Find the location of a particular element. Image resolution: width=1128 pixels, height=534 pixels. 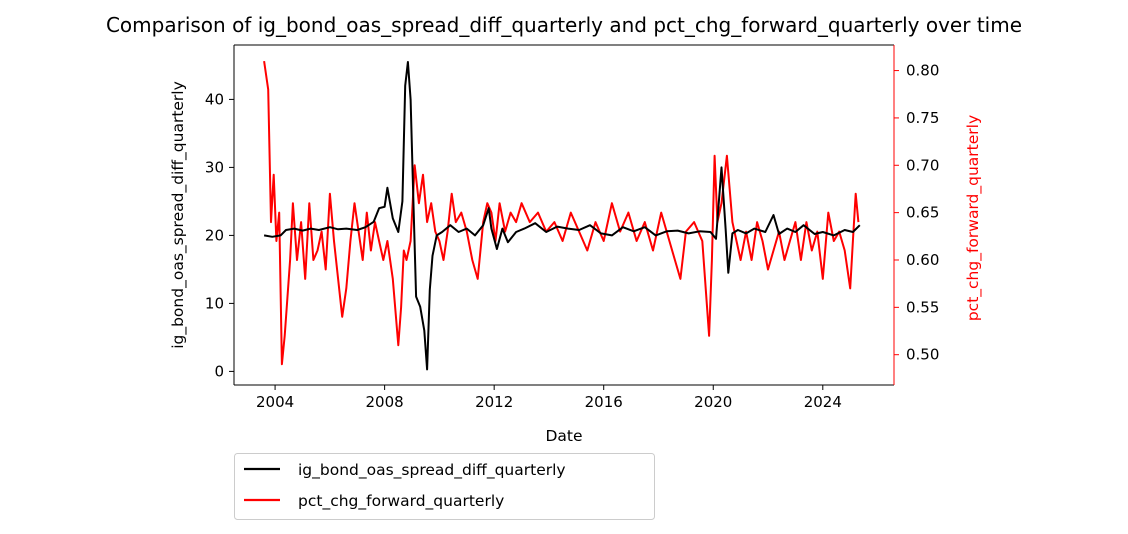

legend-box is located at coordinates (444, 486).